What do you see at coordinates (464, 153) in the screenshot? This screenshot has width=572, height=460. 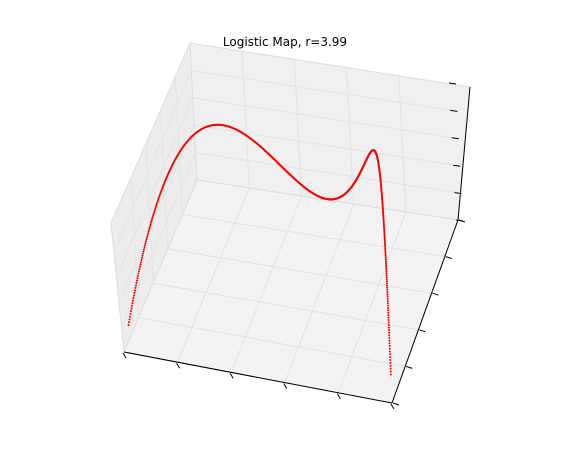 I see `z-axis-line` at bounding box center [464, 153].